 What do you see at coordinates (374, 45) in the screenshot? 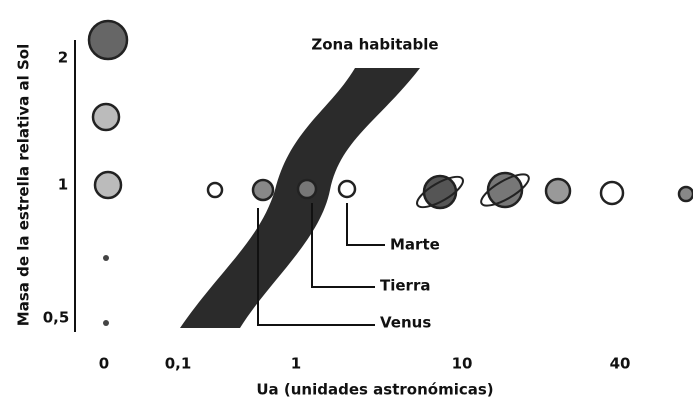
I see `zone-title: Zona habitable` at bounding box center [374, 45].